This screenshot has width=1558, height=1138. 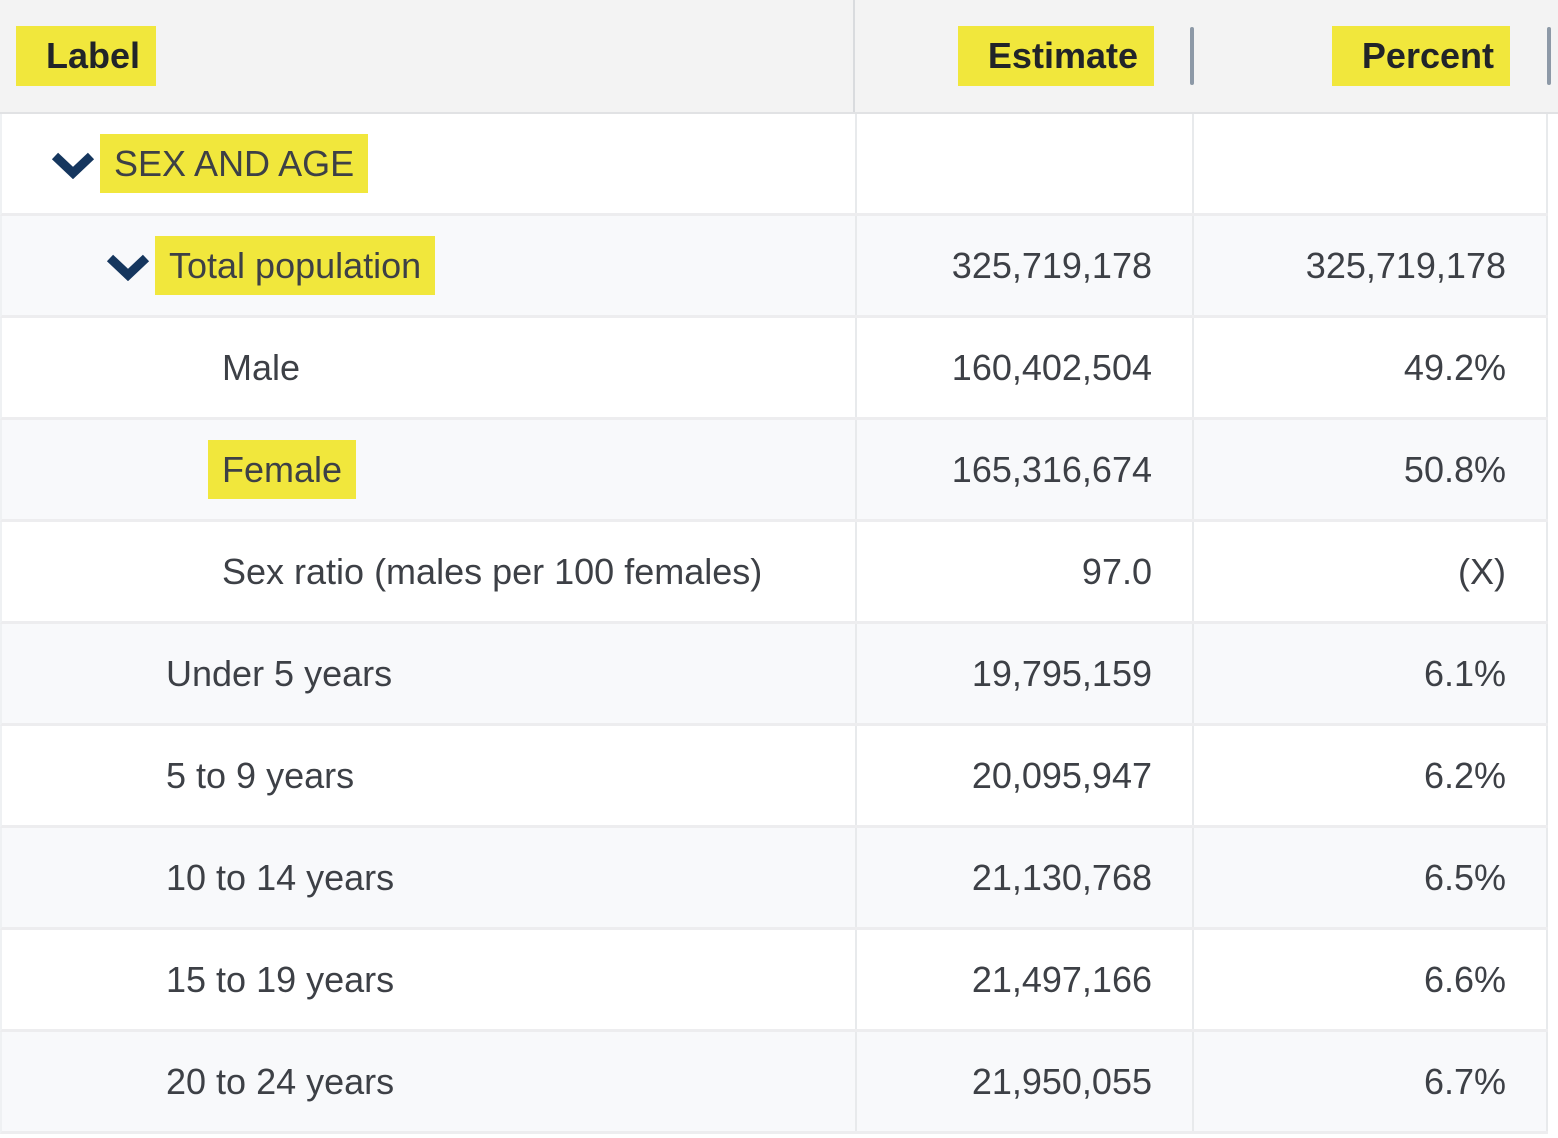 I want to click on label-cell: Total population, so click(x=428, y=265).